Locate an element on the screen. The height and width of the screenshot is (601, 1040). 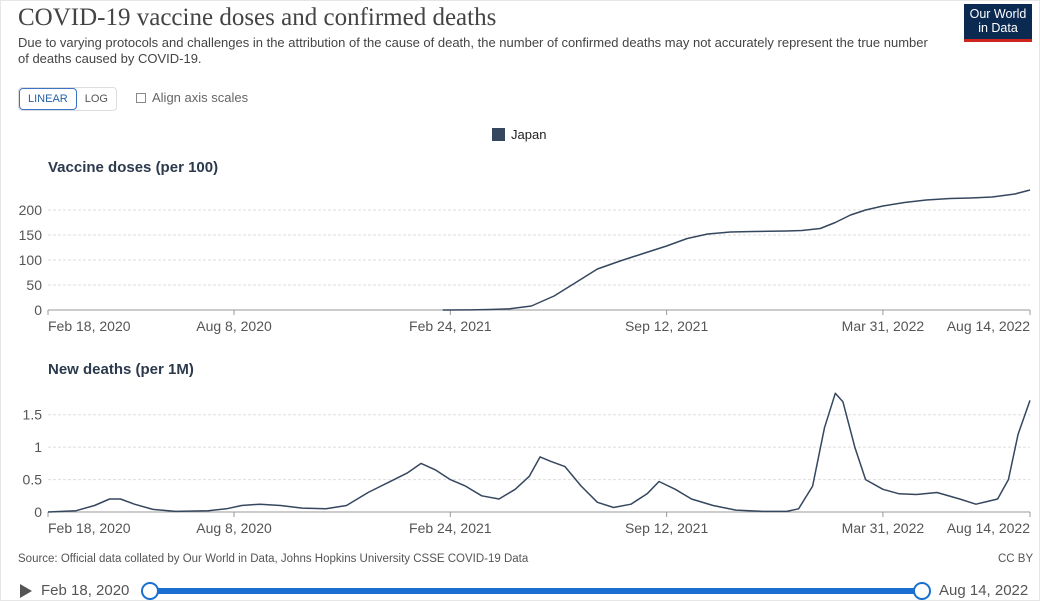
y-tick-label: 100 is located at coordinates (31, 260).